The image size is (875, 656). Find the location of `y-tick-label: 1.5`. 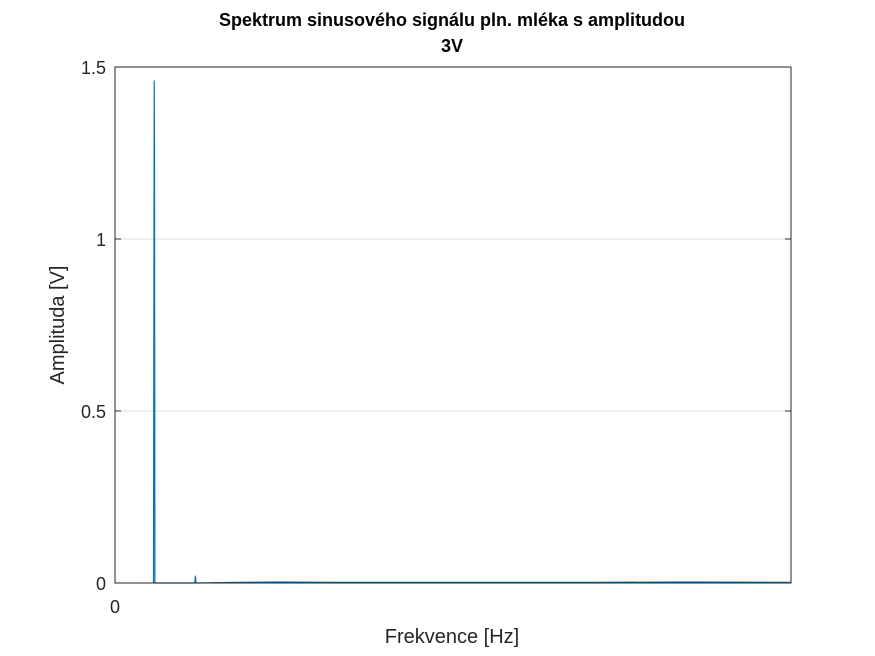

y-tick-label: 1.5 is located at coordinates (93, 68).